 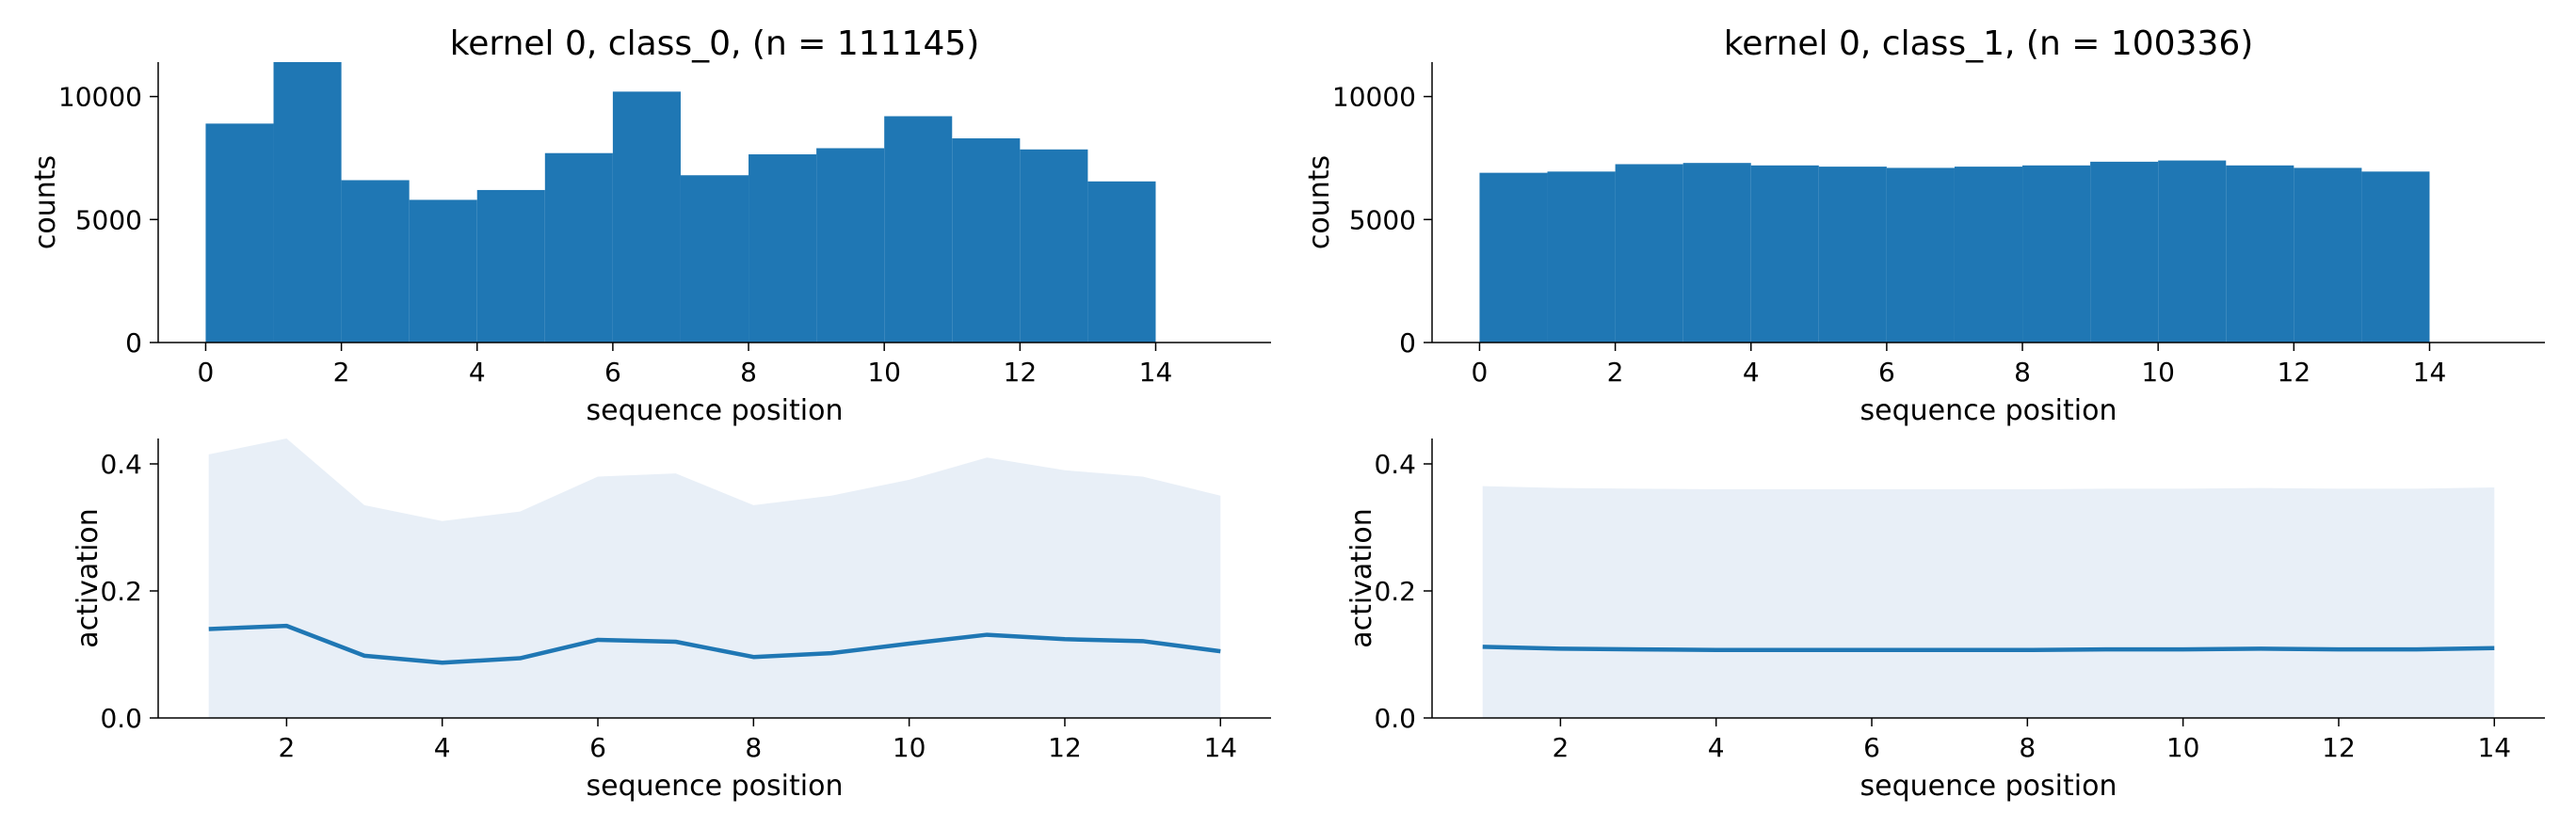 What do you see at coordinates (1989, 43) in the screenshot?
I see `chart-title: kernel 0, class_1, (n = 100336)` at bounding box center [1989, 43].